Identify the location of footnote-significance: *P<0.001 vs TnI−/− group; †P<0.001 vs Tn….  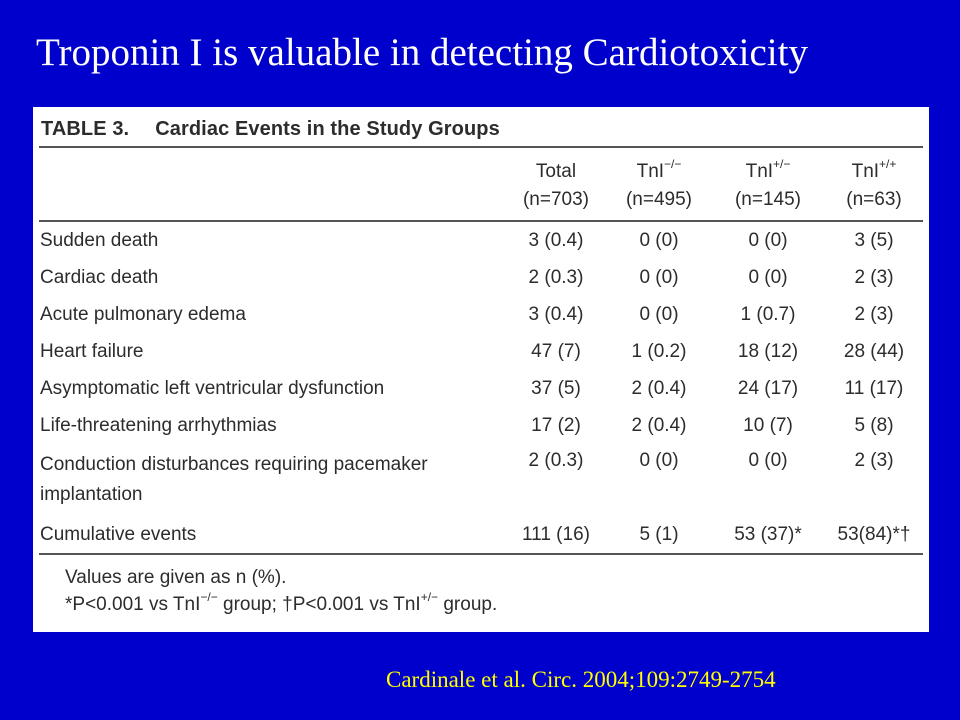
(494, 604).